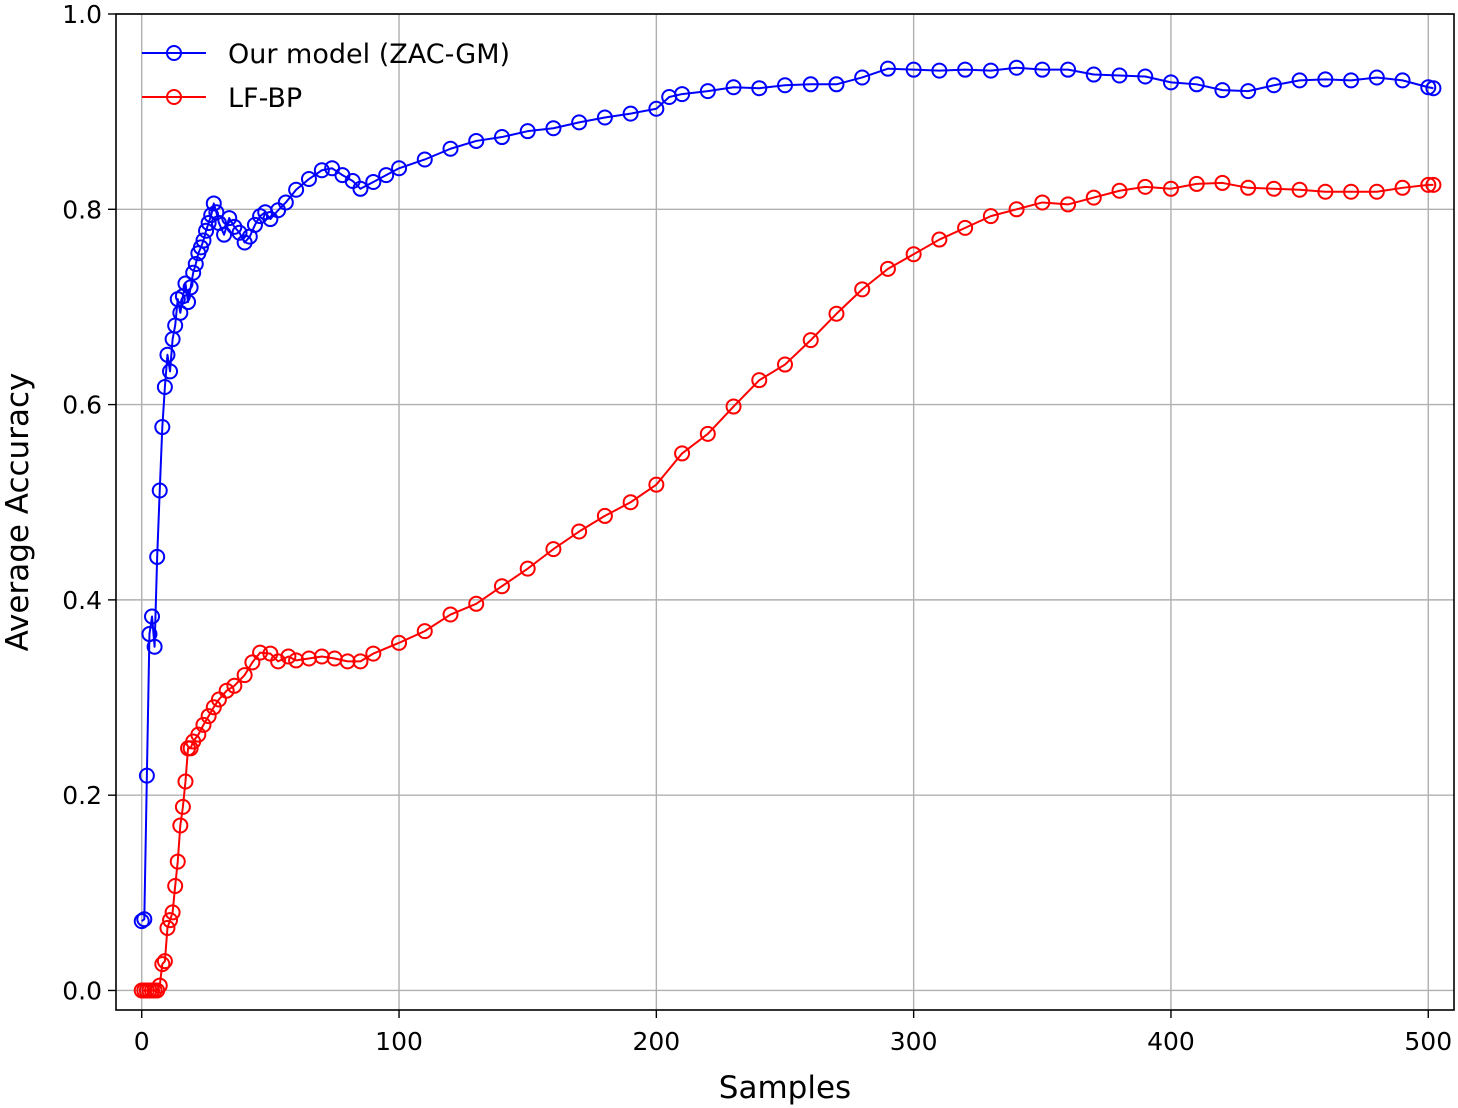  What do you see at coordinates (399, 1041) in the screenshot?
I see `x-tick-label: 100` at bounding box center [399, 1041].